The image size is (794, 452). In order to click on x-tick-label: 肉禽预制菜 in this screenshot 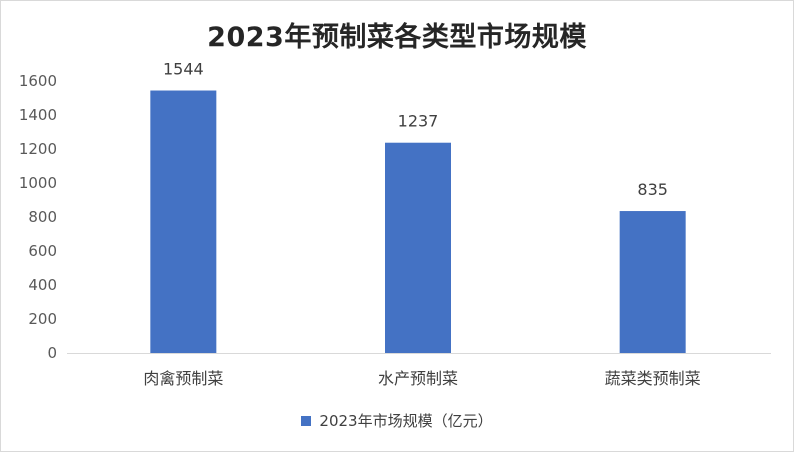, I will do `click(183, 378)`.